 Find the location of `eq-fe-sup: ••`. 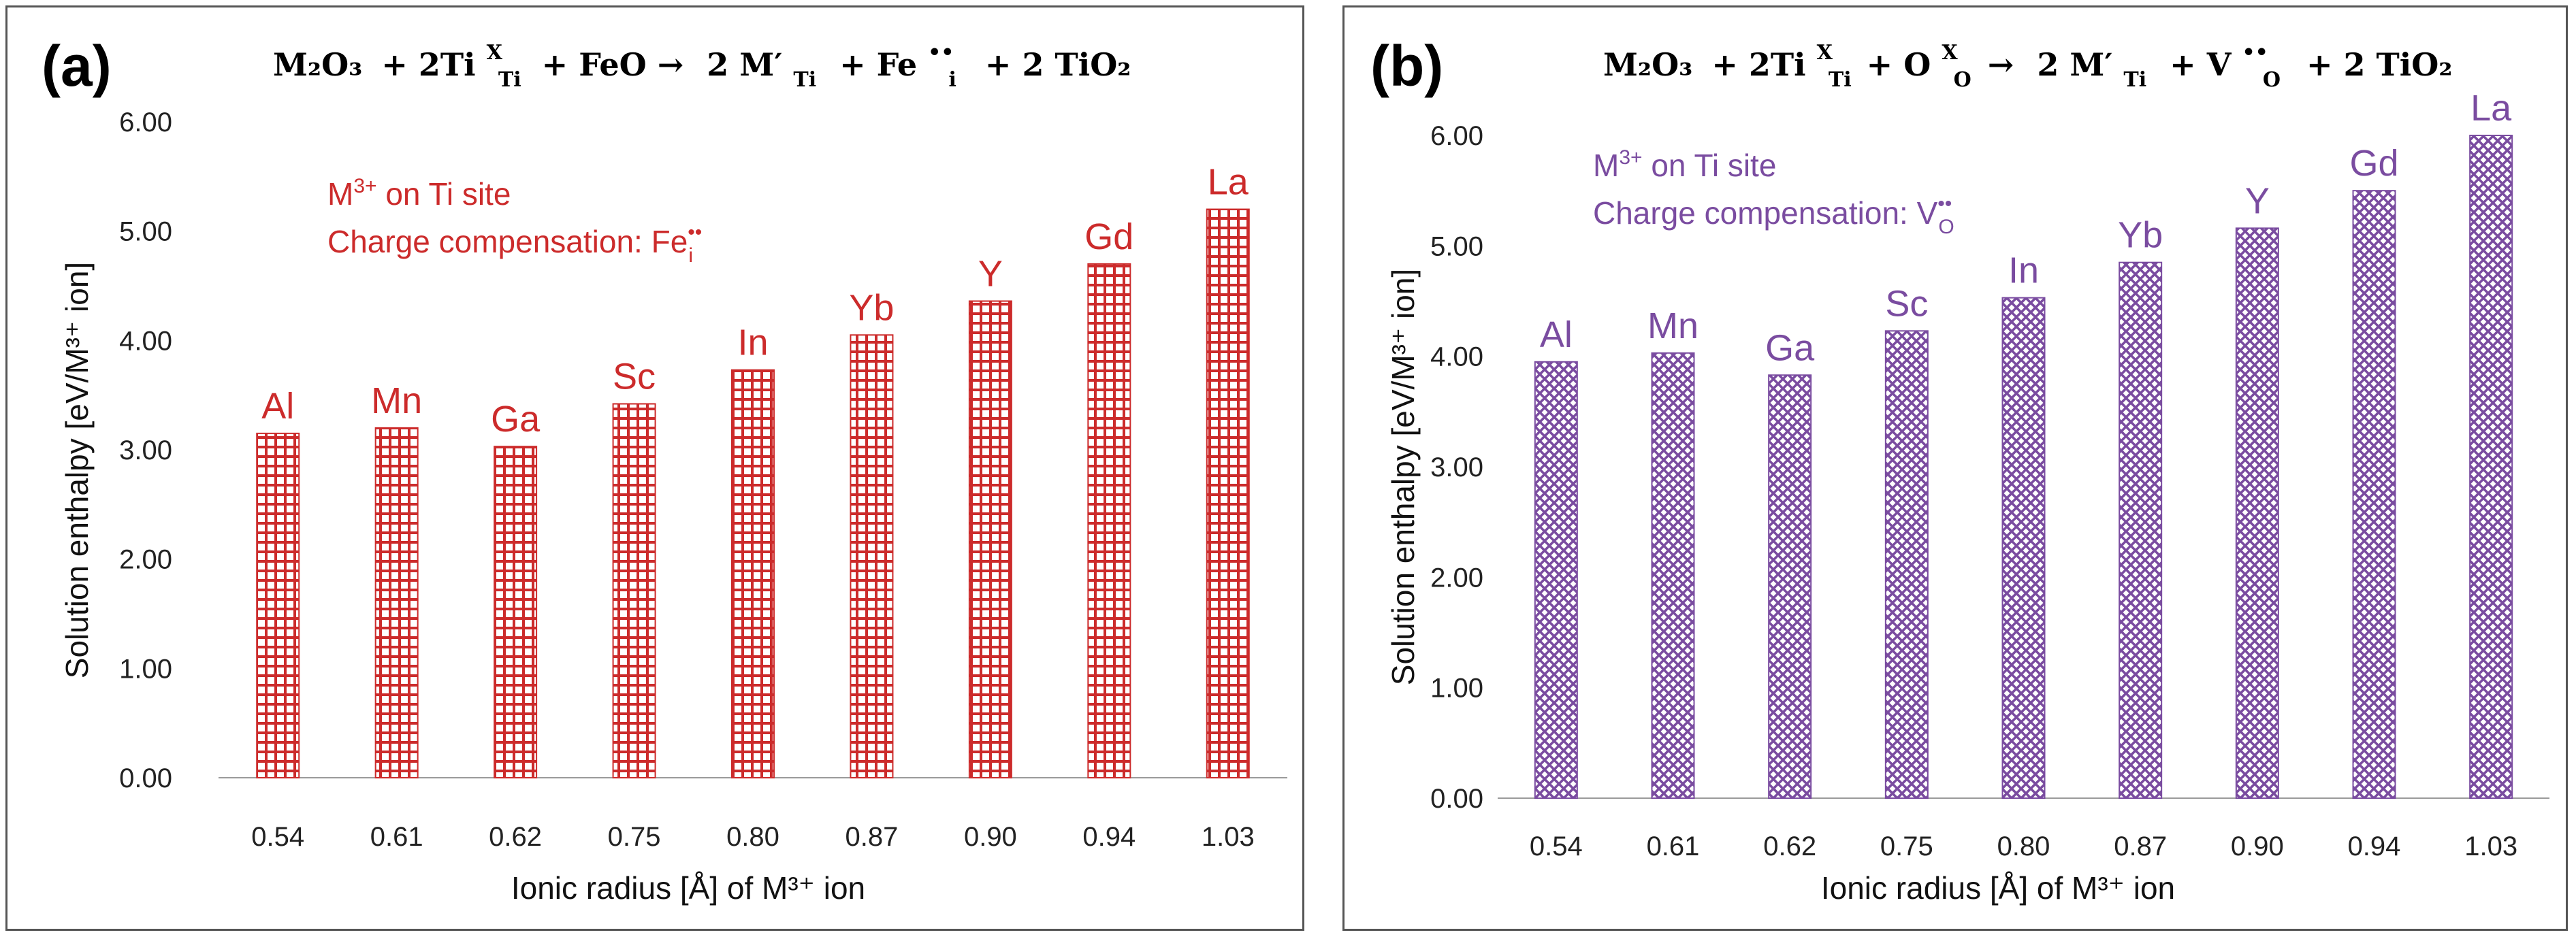

eq-fe-sup: •• is located at coordinates (941, 53).